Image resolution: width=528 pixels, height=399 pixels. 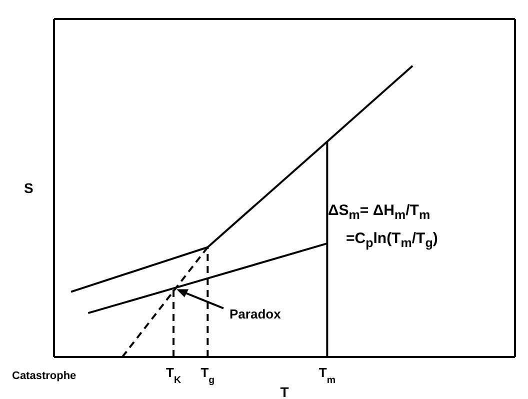 What do you see at coordinates (285, 391) in the screenshot?
I see `x-axis-title: T` at bounding box center [285, 391].